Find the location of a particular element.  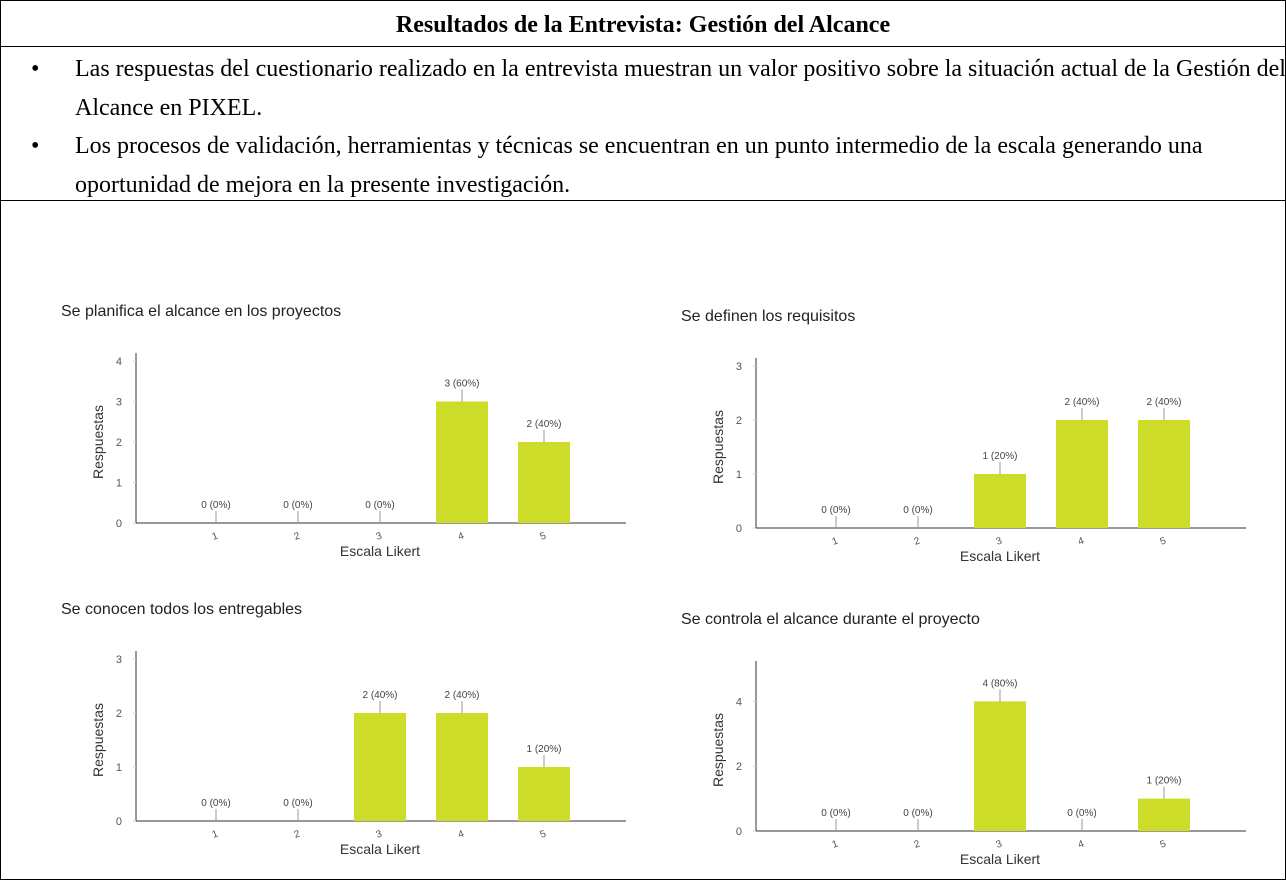

data-label: 4 (80%) is located at coordinates (999, 683).